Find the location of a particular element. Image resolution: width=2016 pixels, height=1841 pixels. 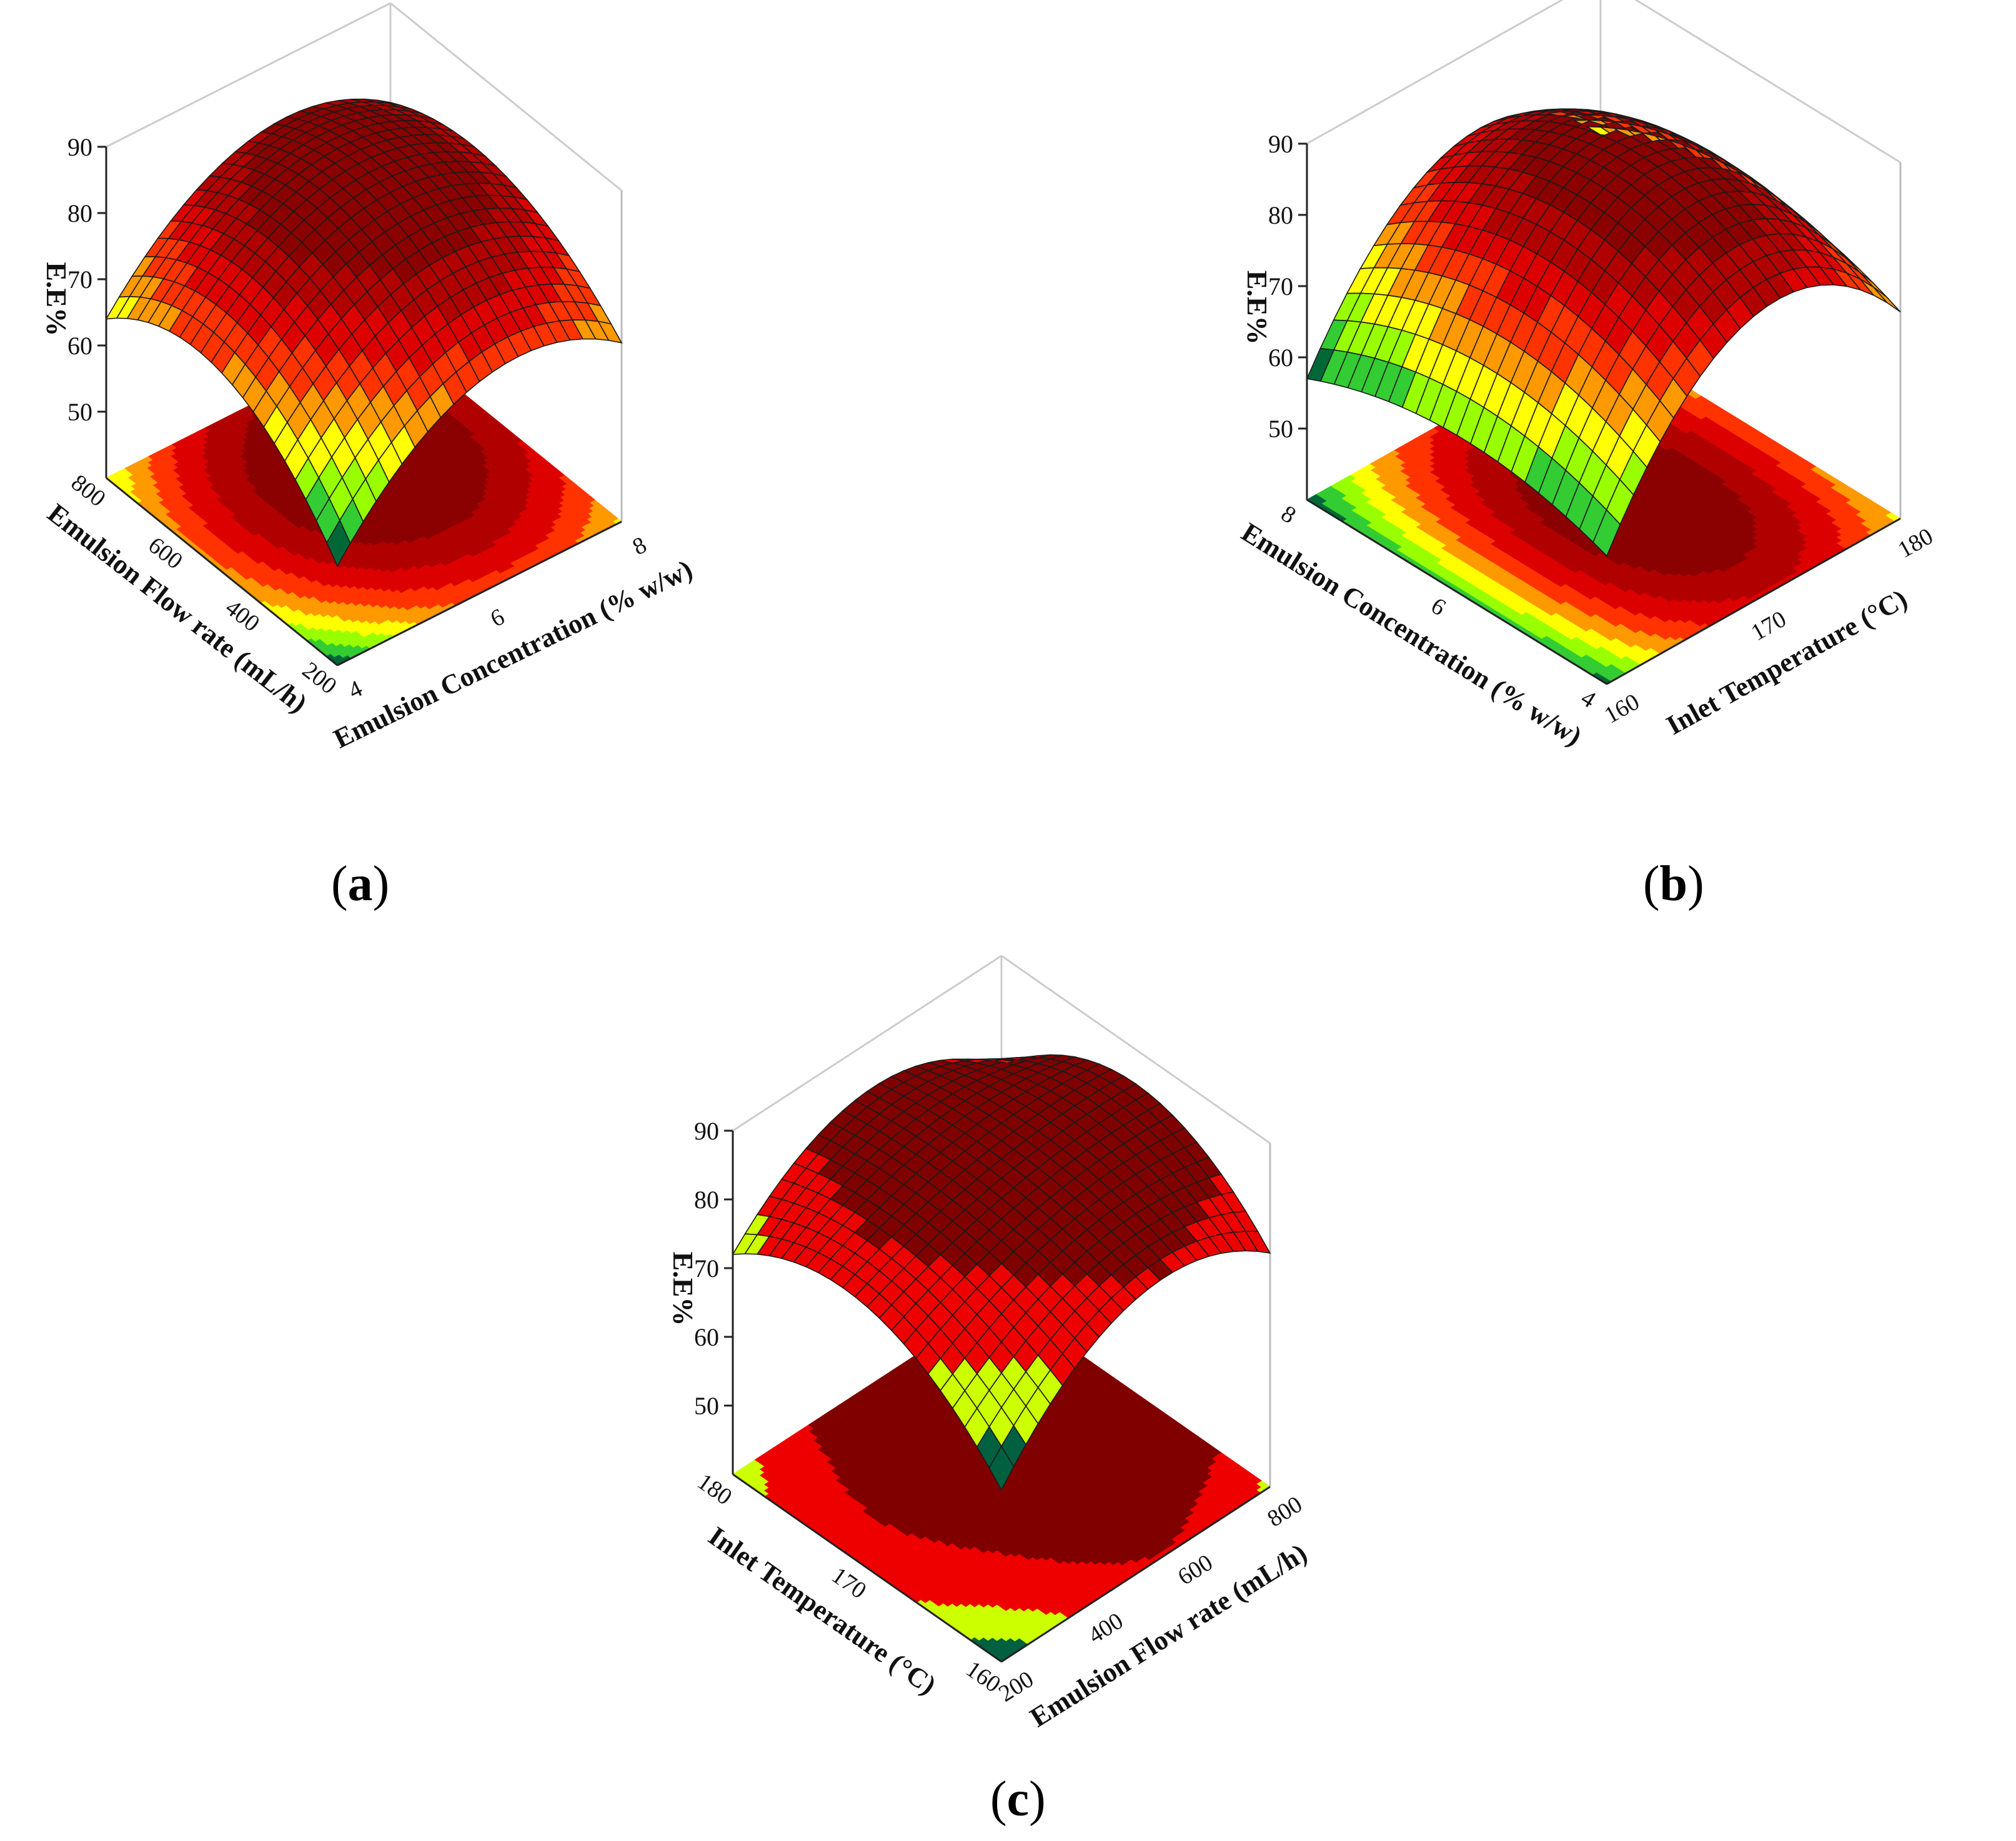

z-tick-label: 80 is located at coordinates (79, 213).